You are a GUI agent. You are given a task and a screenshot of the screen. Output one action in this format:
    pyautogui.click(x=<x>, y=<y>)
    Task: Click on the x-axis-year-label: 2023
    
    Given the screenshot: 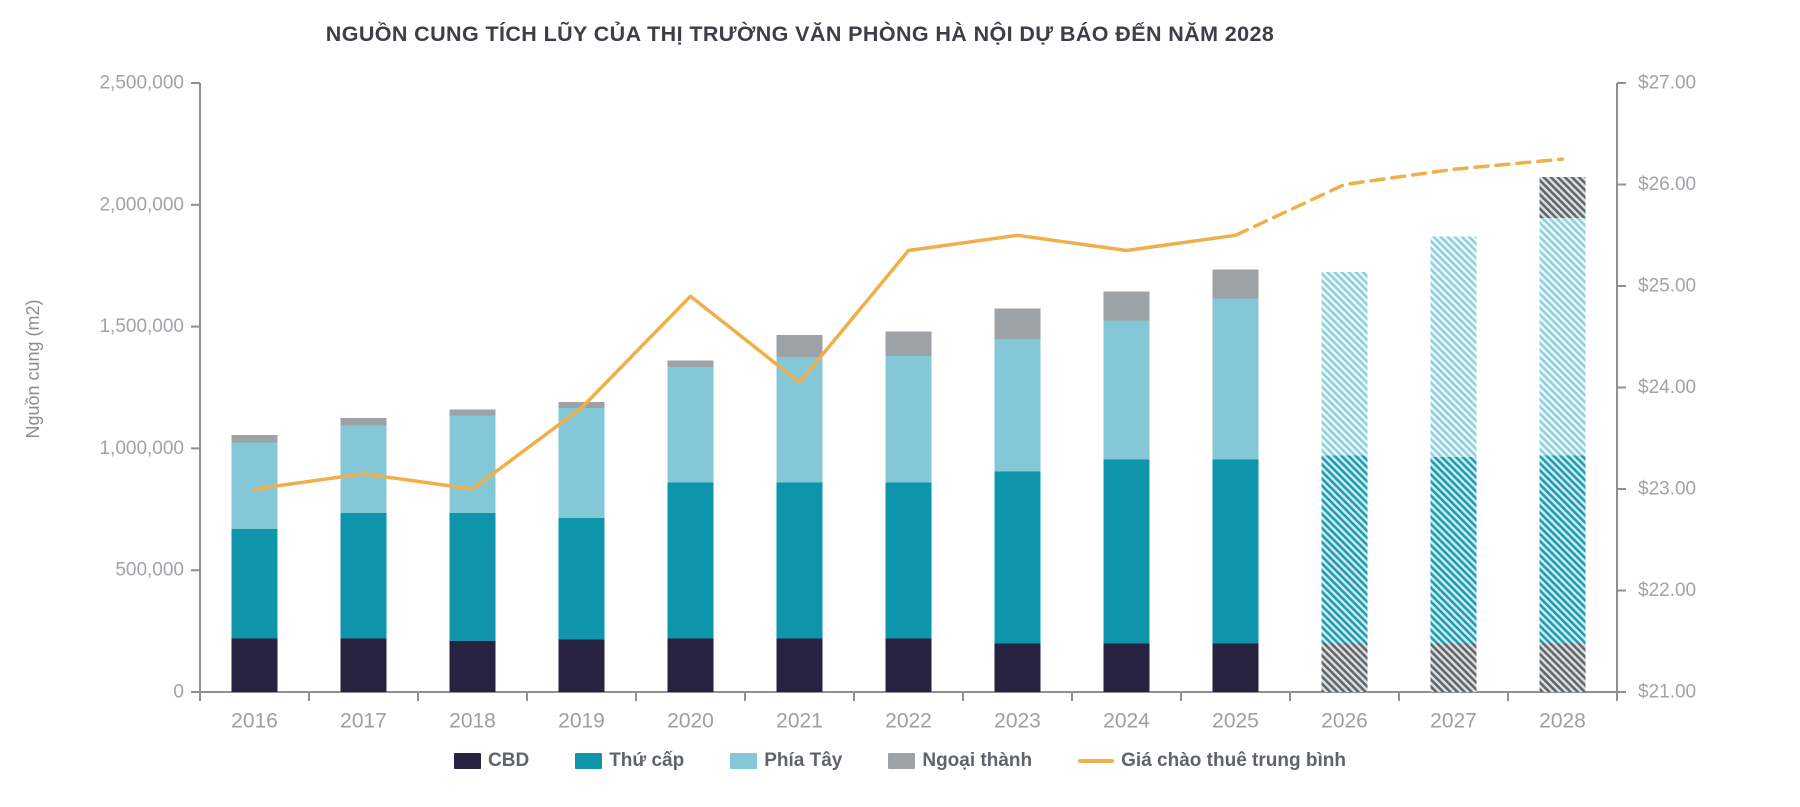 What is the action you would take?
    pyautogui.click(x=1017, y=721)
    